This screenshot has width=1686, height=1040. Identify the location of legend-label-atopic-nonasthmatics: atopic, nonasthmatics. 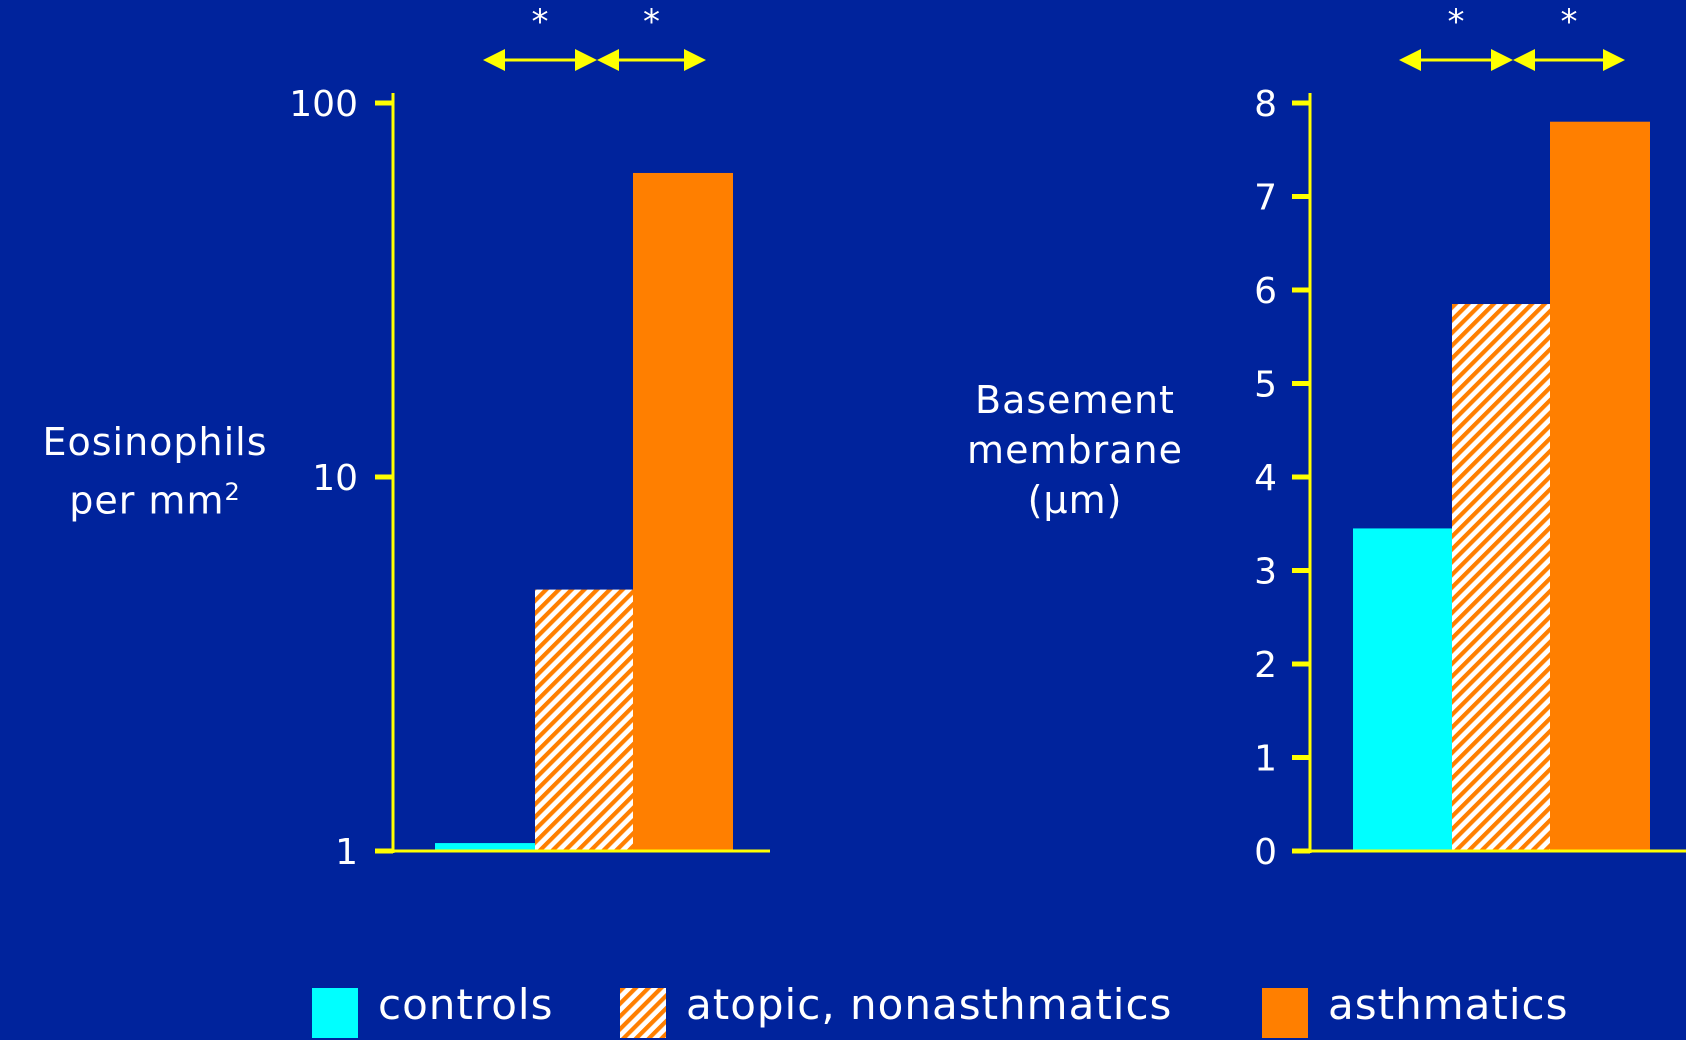
(929, 1004).